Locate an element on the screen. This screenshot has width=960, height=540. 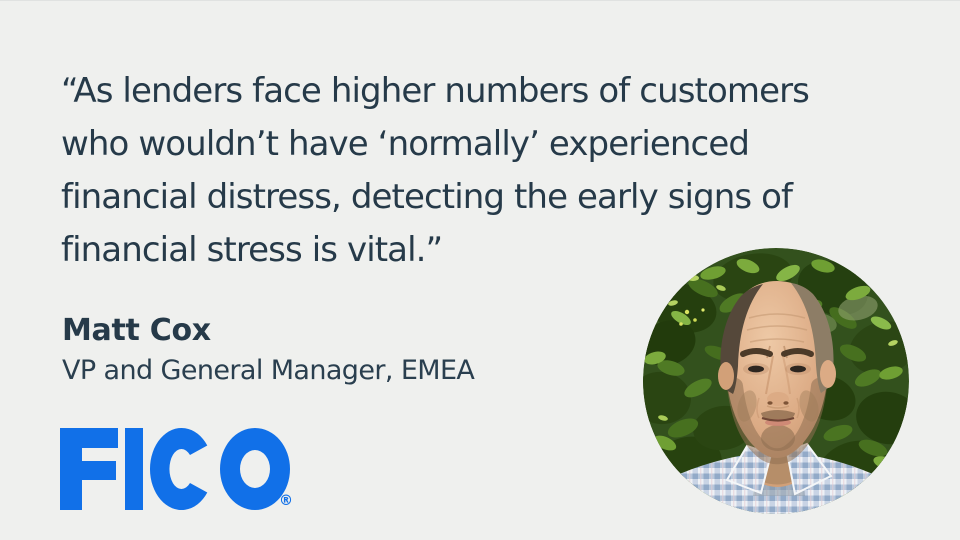
headshot-illustration is located at coordinates (776, 381).